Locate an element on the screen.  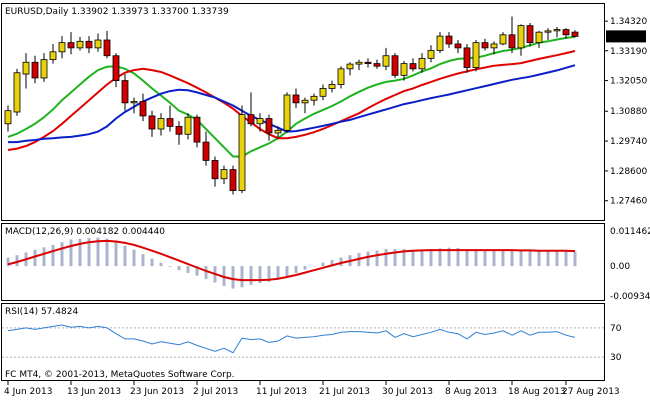
price-axis-label: 1.30880 is located at coordinates (628, 112).